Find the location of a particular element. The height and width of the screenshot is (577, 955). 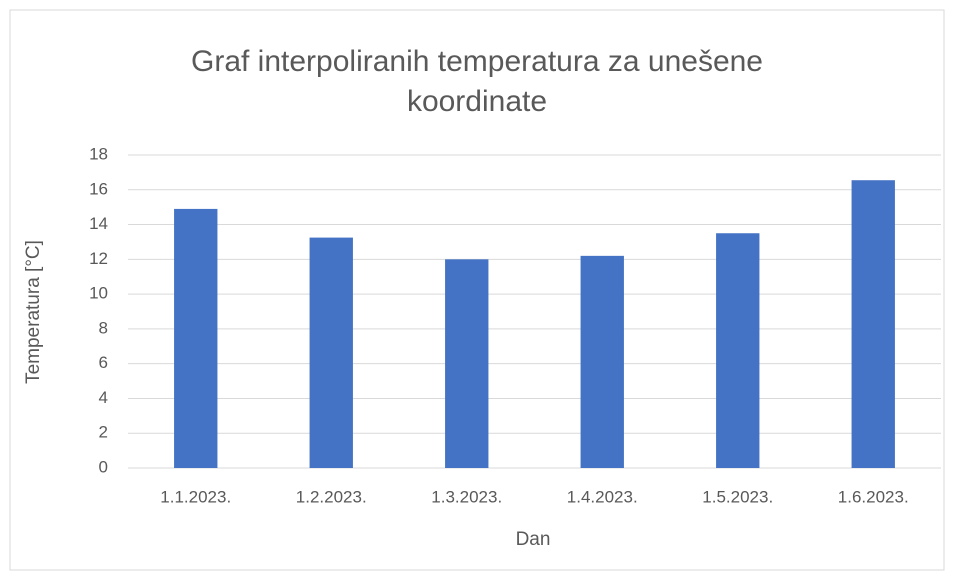

x-tick-label: 1.3.2023. is located at coordinates (466, 496).